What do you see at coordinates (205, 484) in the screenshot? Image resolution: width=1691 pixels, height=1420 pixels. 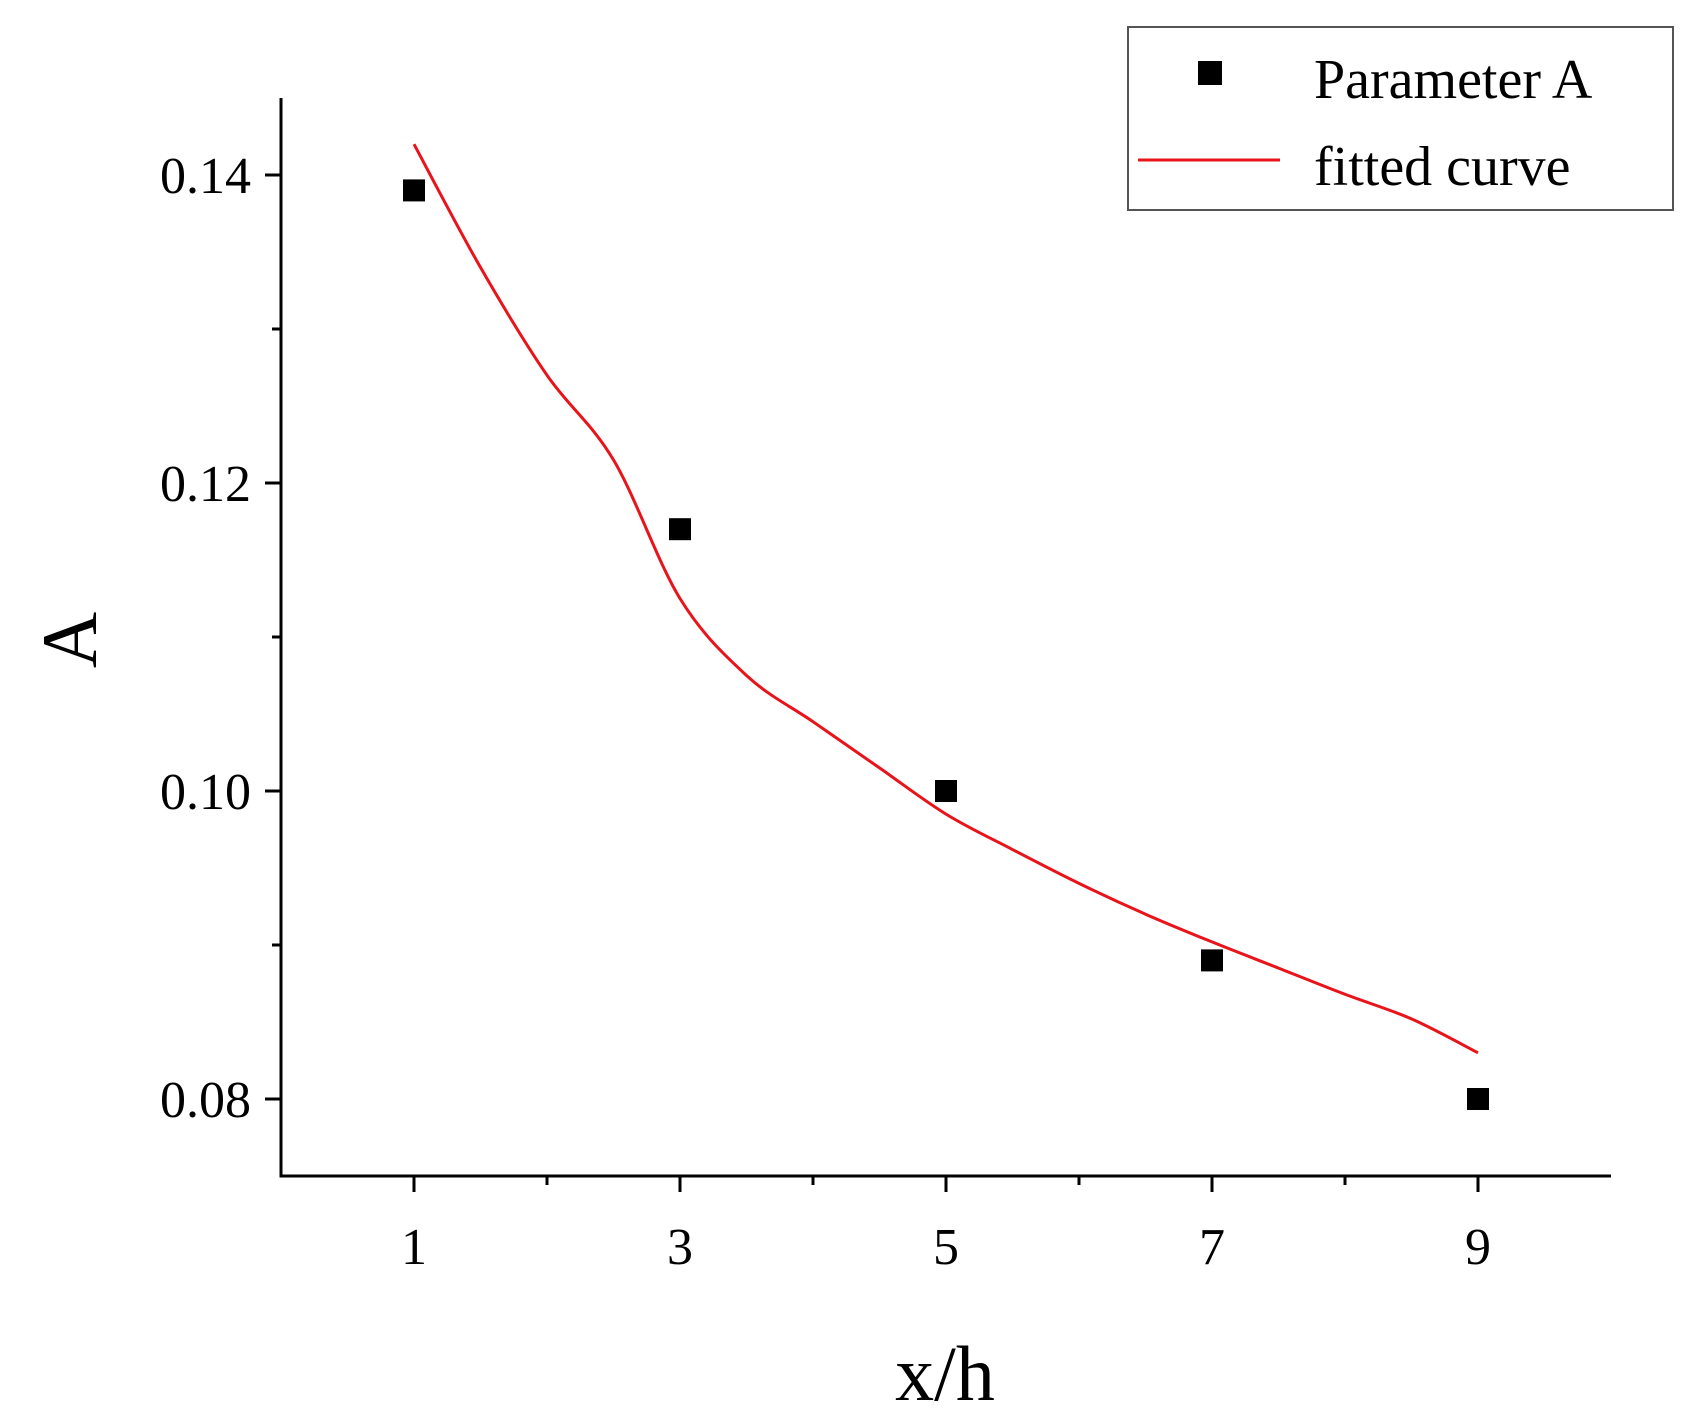 I see `y-tick-label: 0.12` at bounding box center [205, 484].